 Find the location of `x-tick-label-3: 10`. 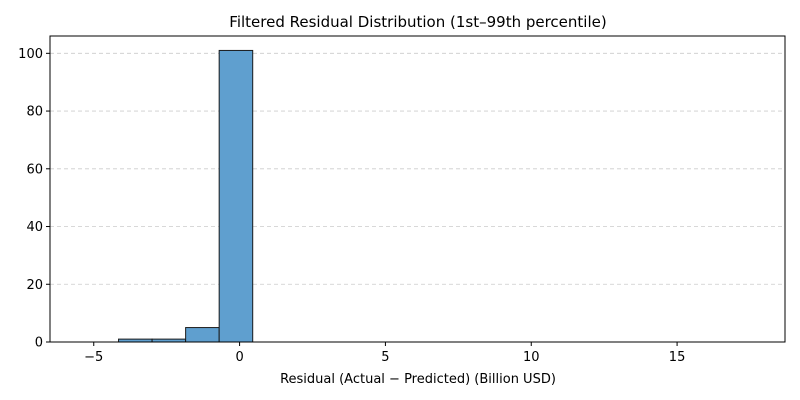

x-tick-label-3: 10 is located at coordinates (531, 357).